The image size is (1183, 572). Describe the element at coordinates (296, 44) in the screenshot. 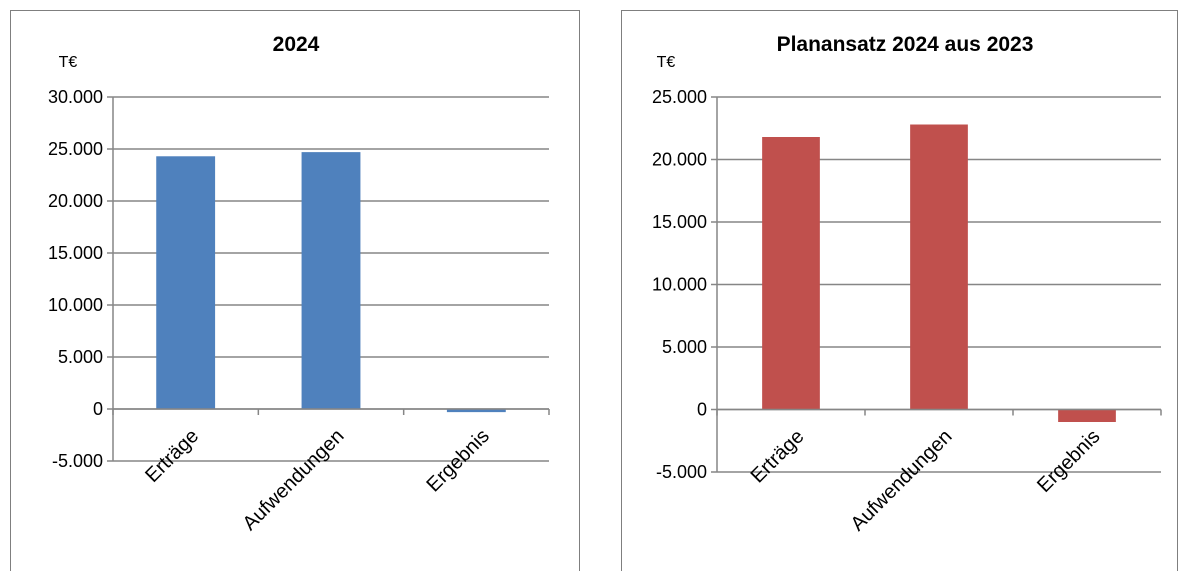

I see `chart-title: 2024` at that location.